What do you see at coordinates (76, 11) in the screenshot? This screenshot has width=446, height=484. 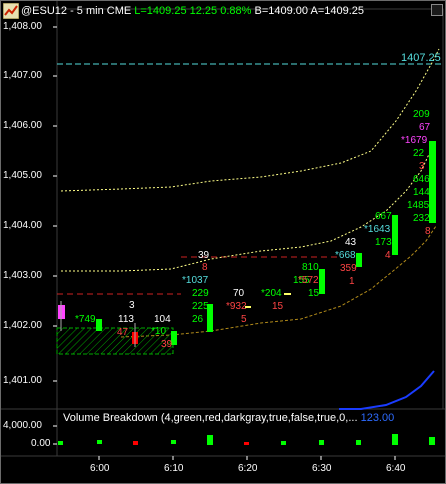 I see `symbol-label: @ESU12 - 5 min CME` at bounding box center [76, 11].